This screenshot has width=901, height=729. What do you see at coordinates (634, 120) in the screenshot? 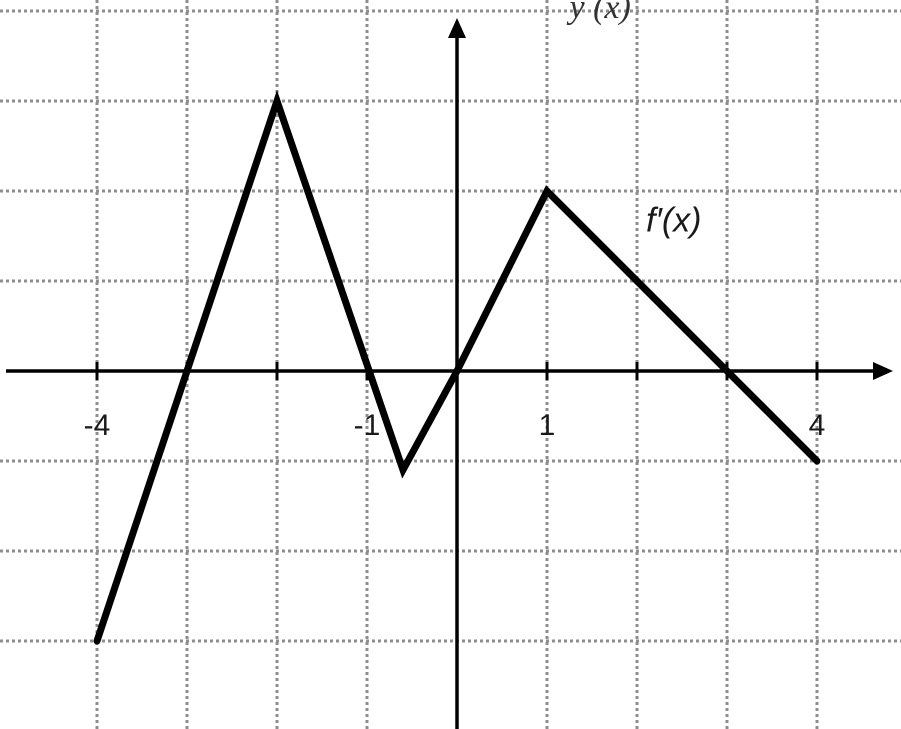
I see `annotations: f′(x) y (x)` at bounding box center [634, 120].